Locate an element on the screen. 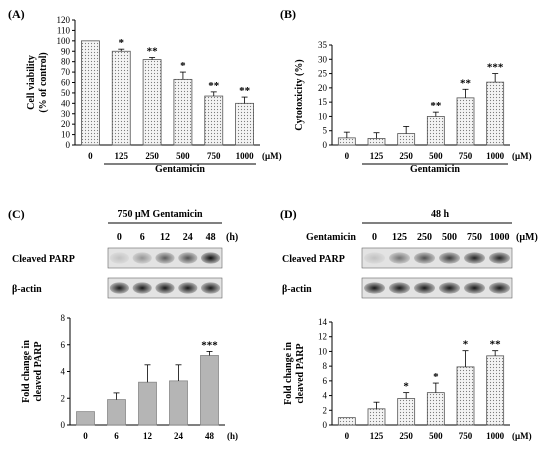  x-tick-label: 24 is located at coordinates (179, 436).